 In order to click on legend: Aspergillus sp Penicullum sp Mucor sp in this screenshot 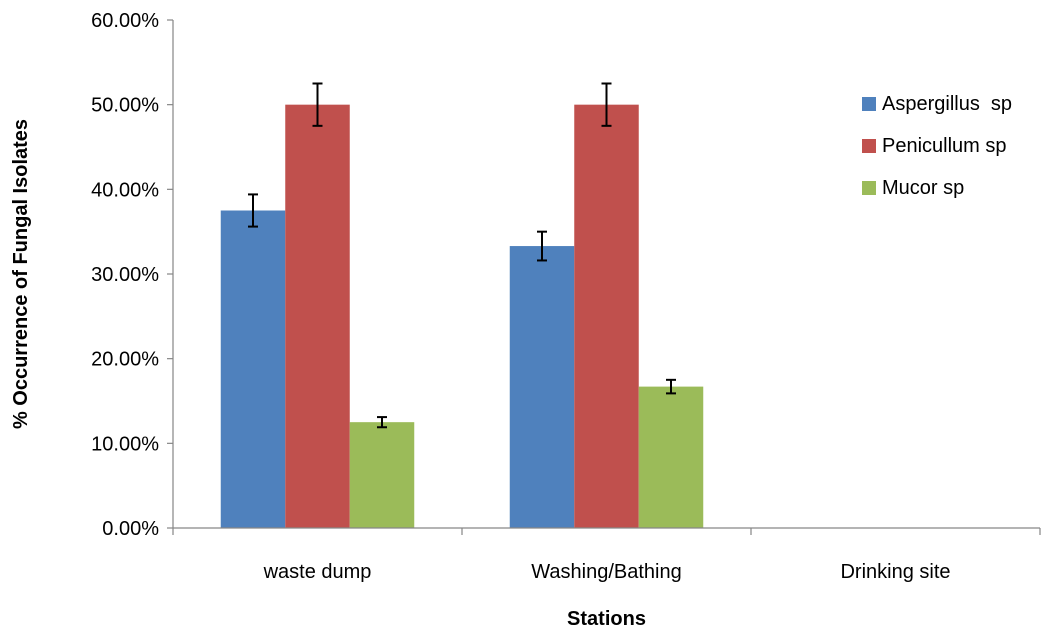, I will do `click(937, 146)`.